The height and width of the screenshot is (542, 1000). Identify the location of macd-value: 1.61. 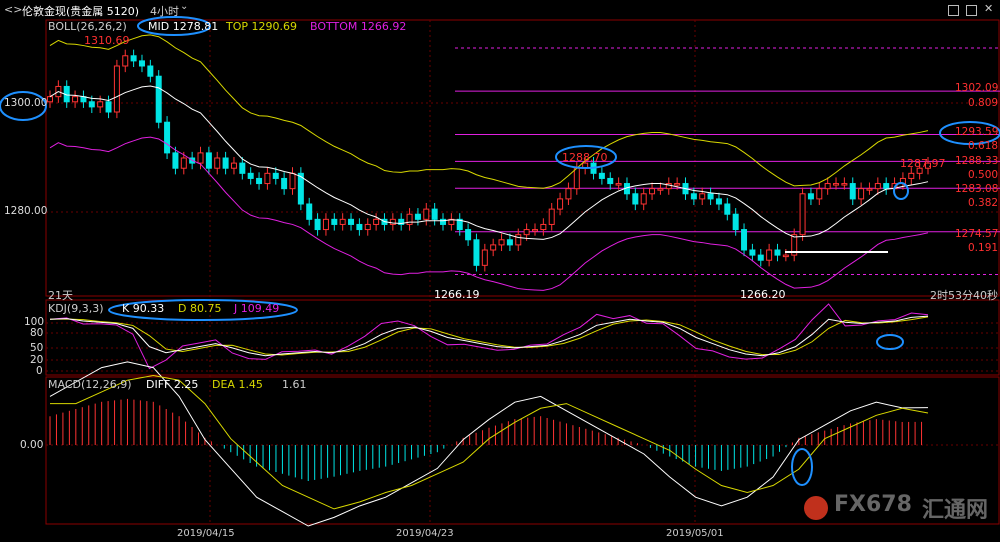
(294, 384).